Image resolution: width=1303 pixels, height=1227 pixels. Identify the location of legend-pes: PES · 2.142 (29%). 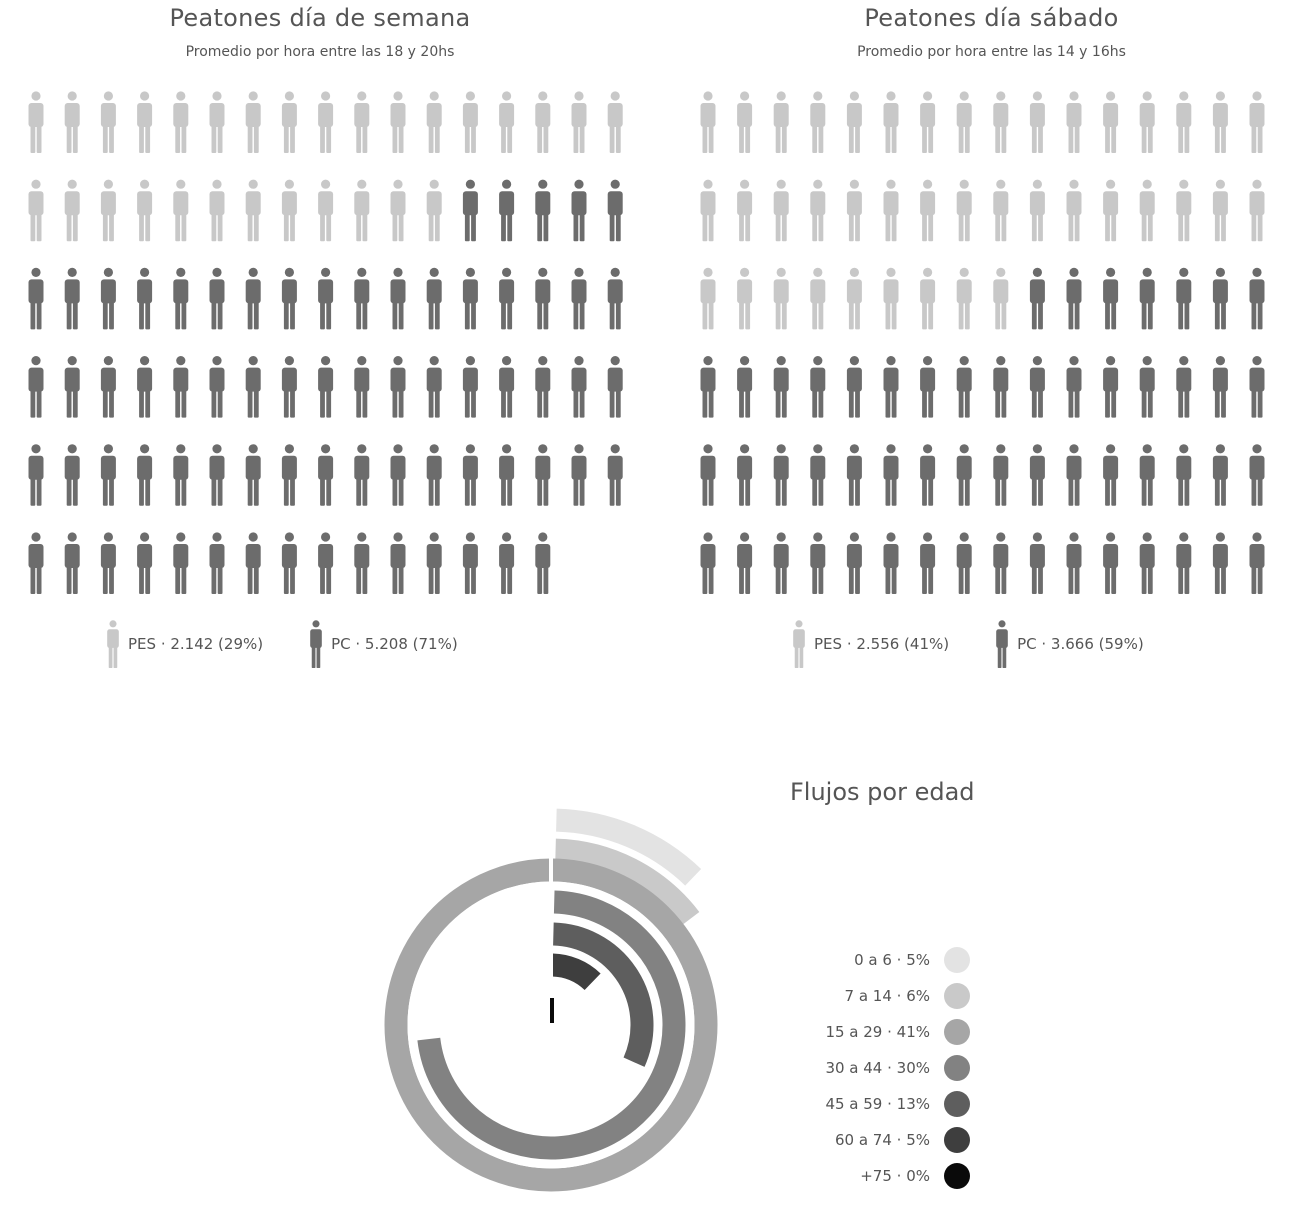
(183, 644).